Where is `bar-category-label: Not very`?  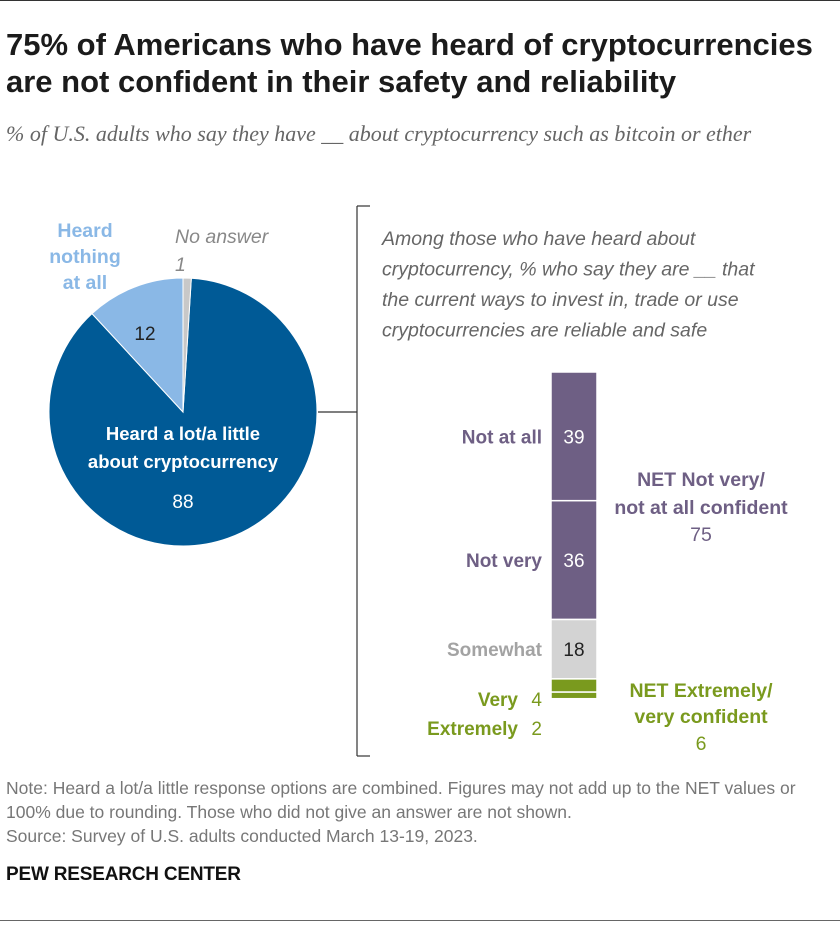
bar-category-label: Not very is located at coordinates (504, 561).